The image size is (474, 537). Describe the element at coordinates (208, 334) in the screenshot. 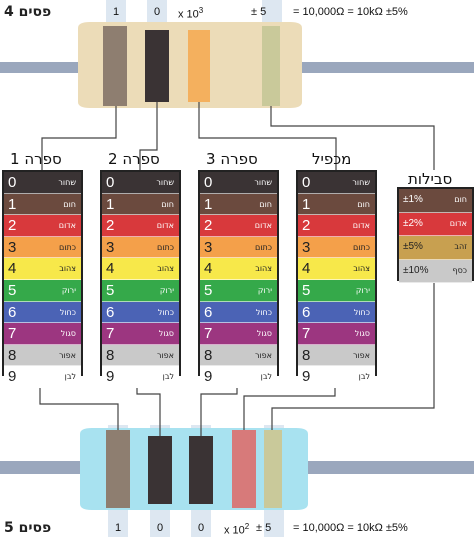

I see `color-row-digit: 7` at that location.